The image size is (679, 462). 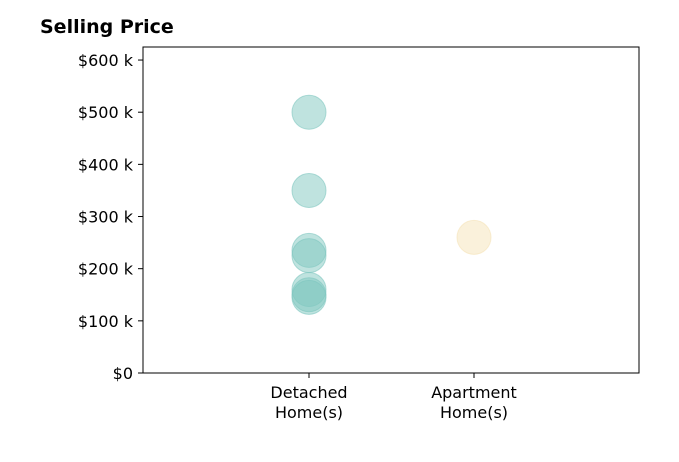 I want to click on y-tick-label: $0, so click(x=123, y=373).